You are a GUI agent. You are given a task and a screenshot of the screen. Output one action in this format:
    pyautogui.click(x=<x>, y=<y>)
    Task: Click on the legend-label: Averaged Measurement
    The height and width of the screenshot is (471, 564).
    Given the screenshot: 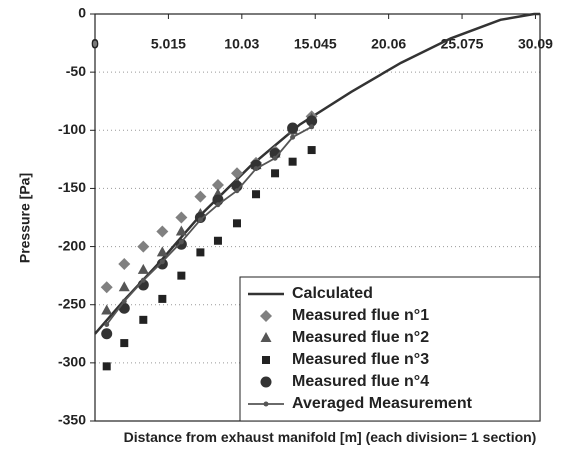 What is the action you would take?
    pyautogui.click(x=382, y=403)
    